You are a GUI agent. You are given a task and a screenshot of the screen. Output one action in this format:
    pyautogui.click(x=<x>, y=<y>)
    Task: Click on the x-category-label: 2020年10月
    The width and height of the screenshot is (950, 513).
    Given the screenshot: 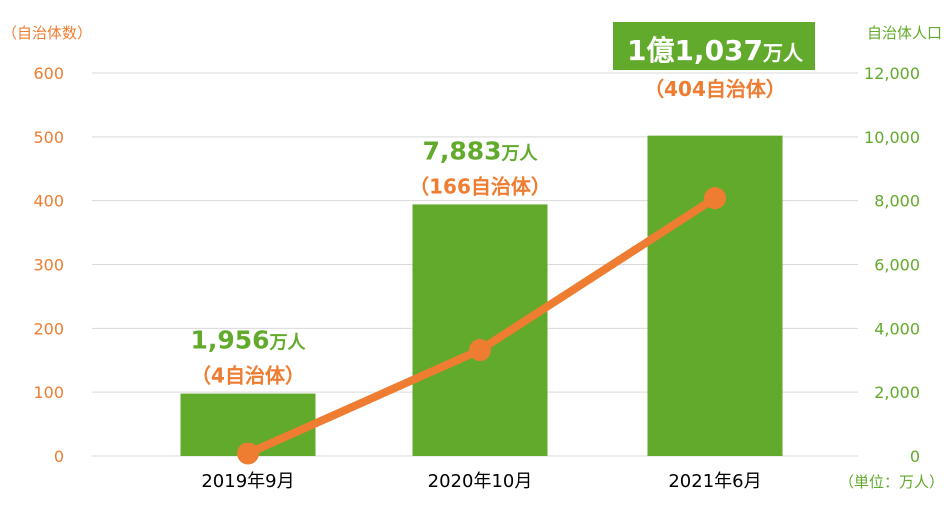 What is the action you would take?
    pyautogui.click(x=480, y=481)
    